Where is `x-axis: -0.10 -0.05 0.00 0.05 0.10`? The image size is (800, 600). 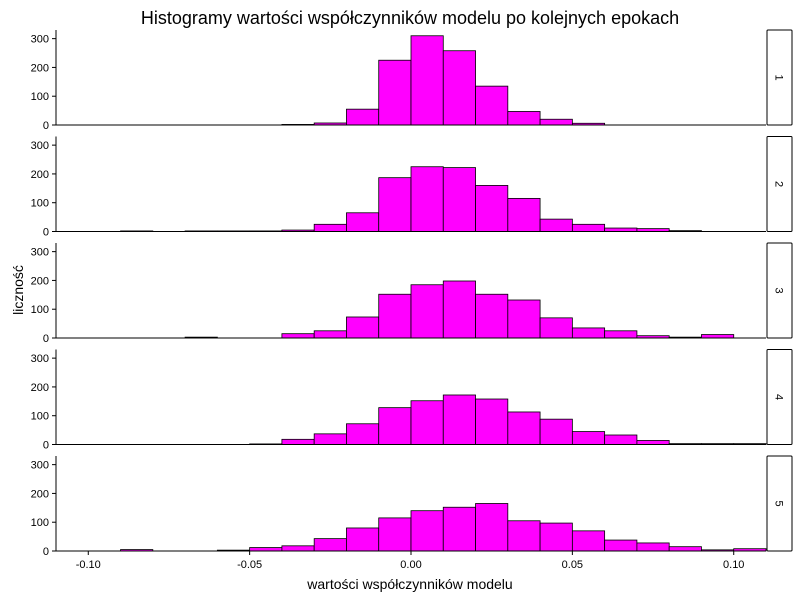
x-axis: -0.10 -0.05 0.00 0.05 0.10 is located at coordinates (410, 561).